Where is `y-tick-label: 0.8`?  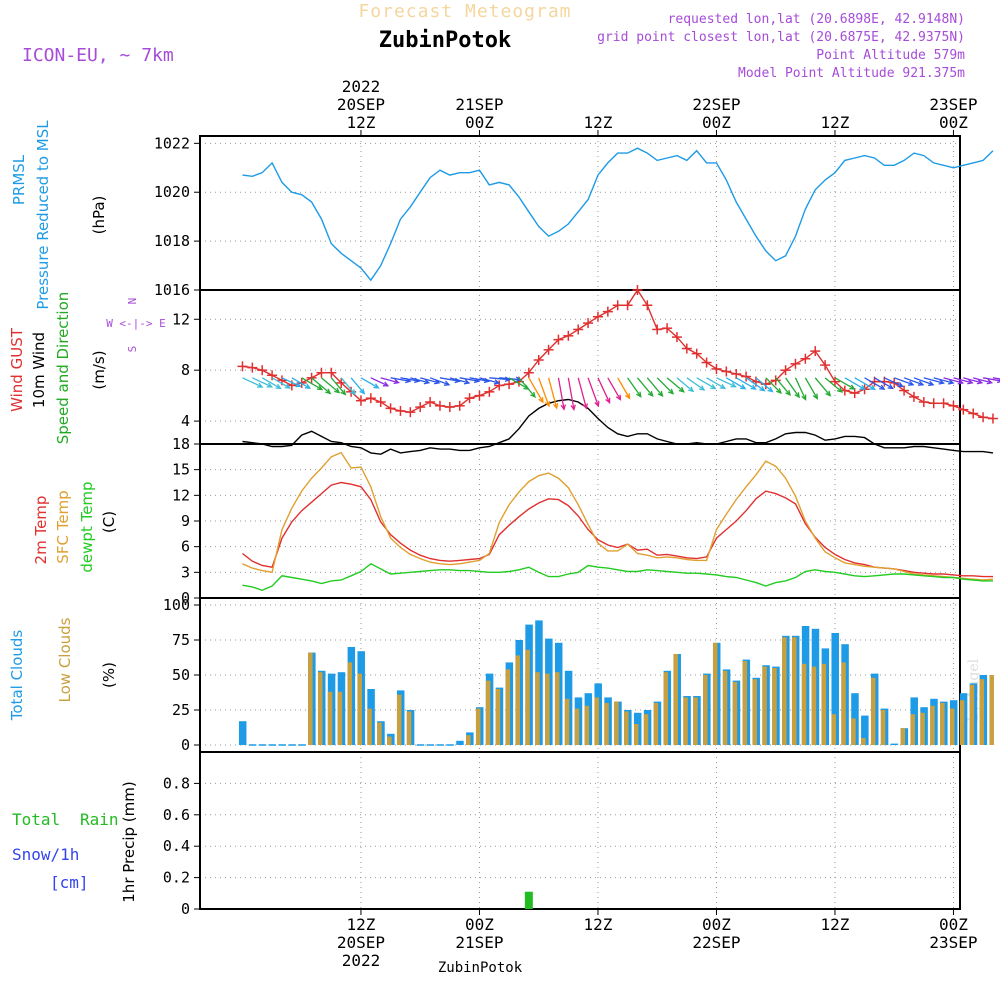 y-tick-label: 0.8 is located at coordinates (176, 783).